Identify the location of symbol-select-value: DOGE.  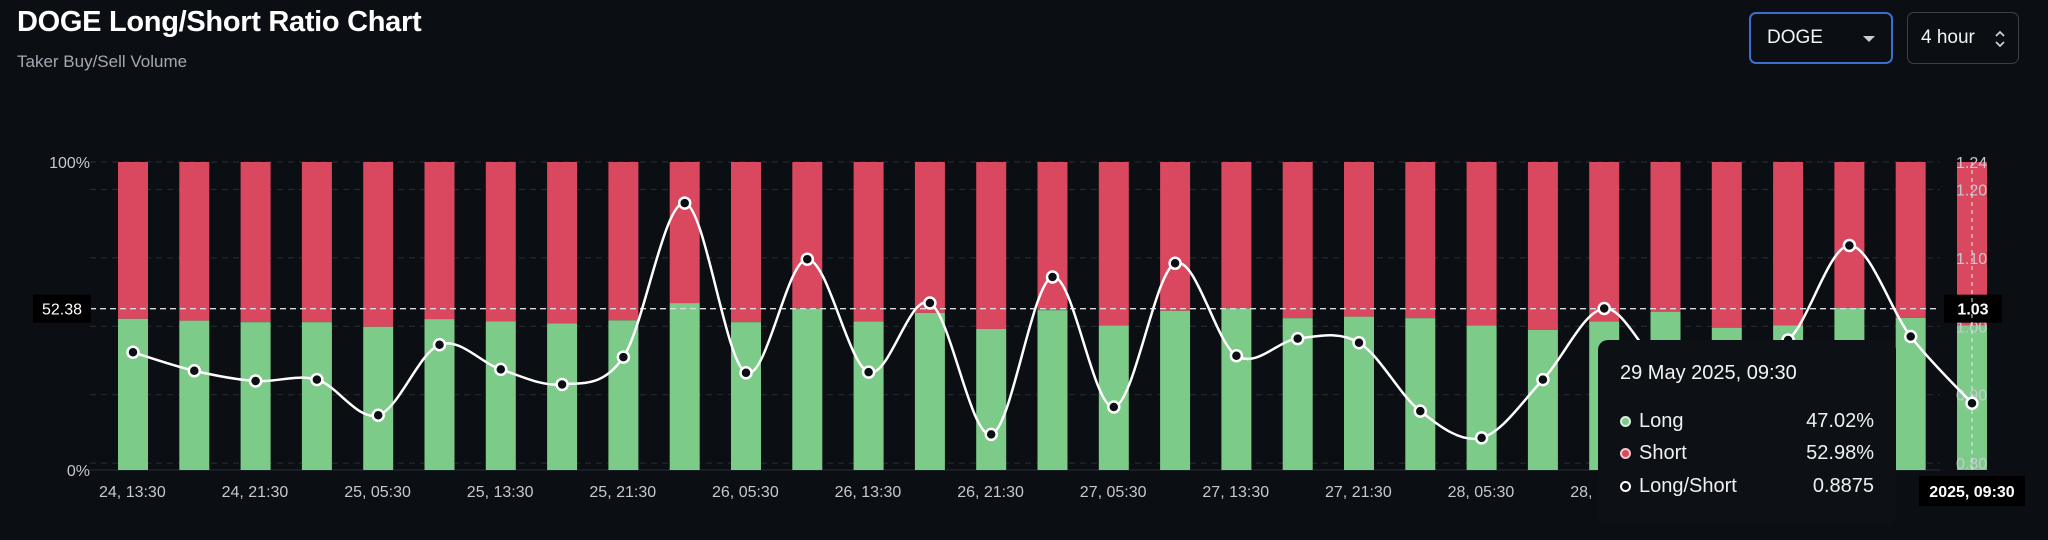
(1795, 37).